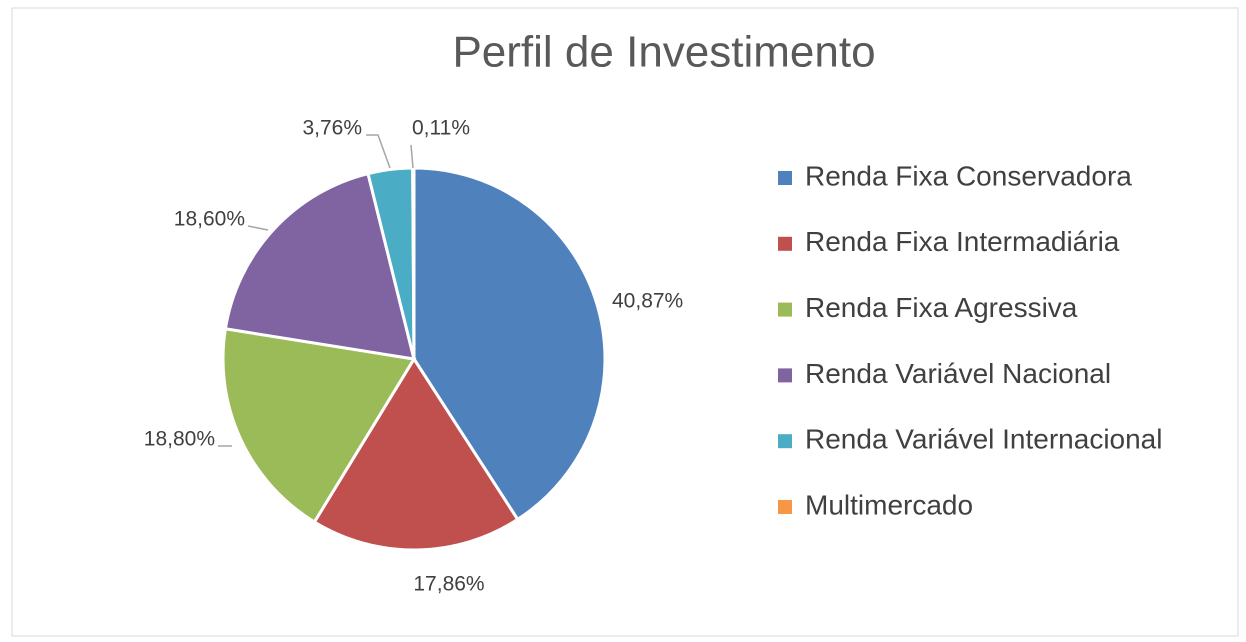 The height and width of the screenshot is (642, 1246). I want to click on legend-label: Multimercado, so click(889, 504).